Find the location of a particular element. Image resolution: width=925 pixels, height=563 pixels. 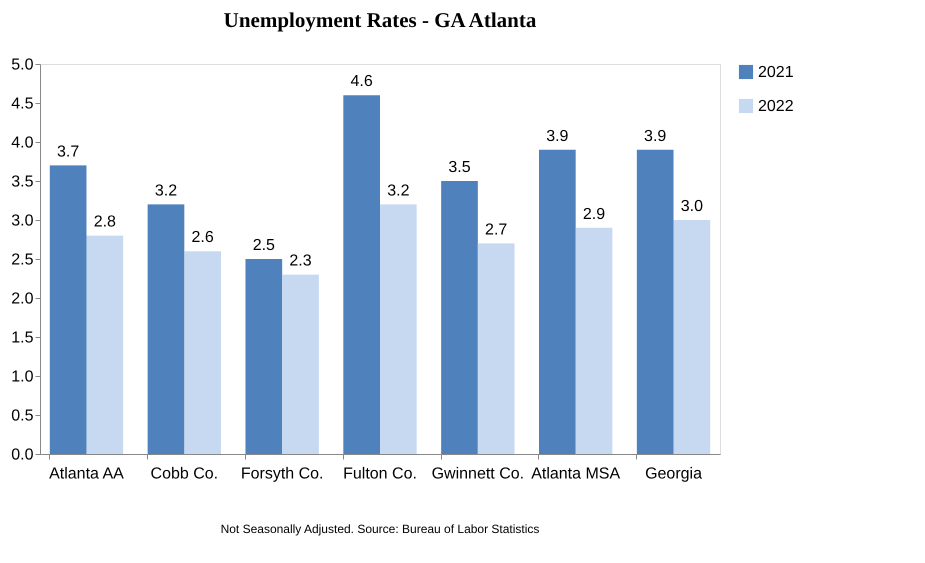

data-label: 3.7 is located at coordinates (68, 151).